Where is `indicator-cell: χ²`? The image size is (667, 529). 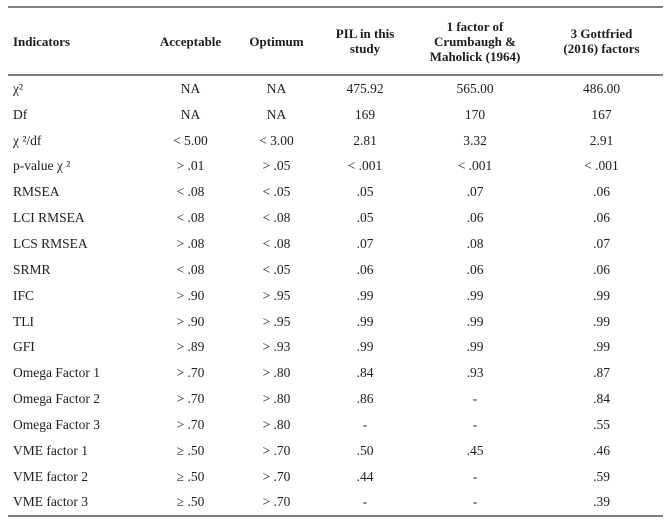
indicator-cell: χ² is located at coordinates (18, 88).